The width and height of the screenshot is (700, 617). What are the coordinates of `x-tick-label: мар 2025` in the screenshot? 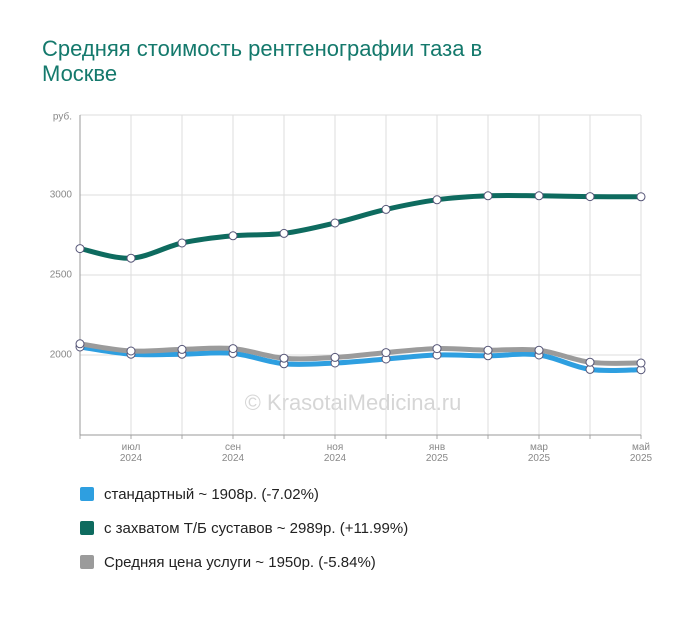 It's located at (539, 453).